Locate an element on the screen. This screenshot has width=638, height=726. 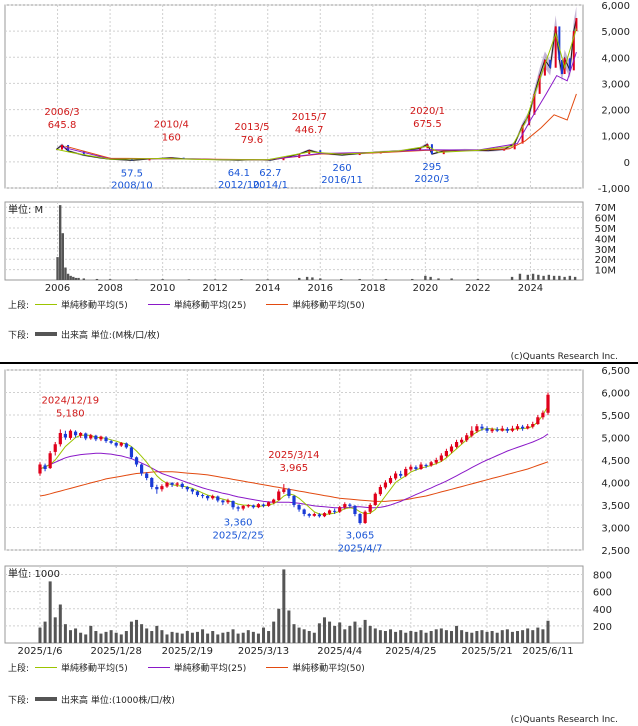
low-value-label: 57.5 is located at coordinates (132, 173).